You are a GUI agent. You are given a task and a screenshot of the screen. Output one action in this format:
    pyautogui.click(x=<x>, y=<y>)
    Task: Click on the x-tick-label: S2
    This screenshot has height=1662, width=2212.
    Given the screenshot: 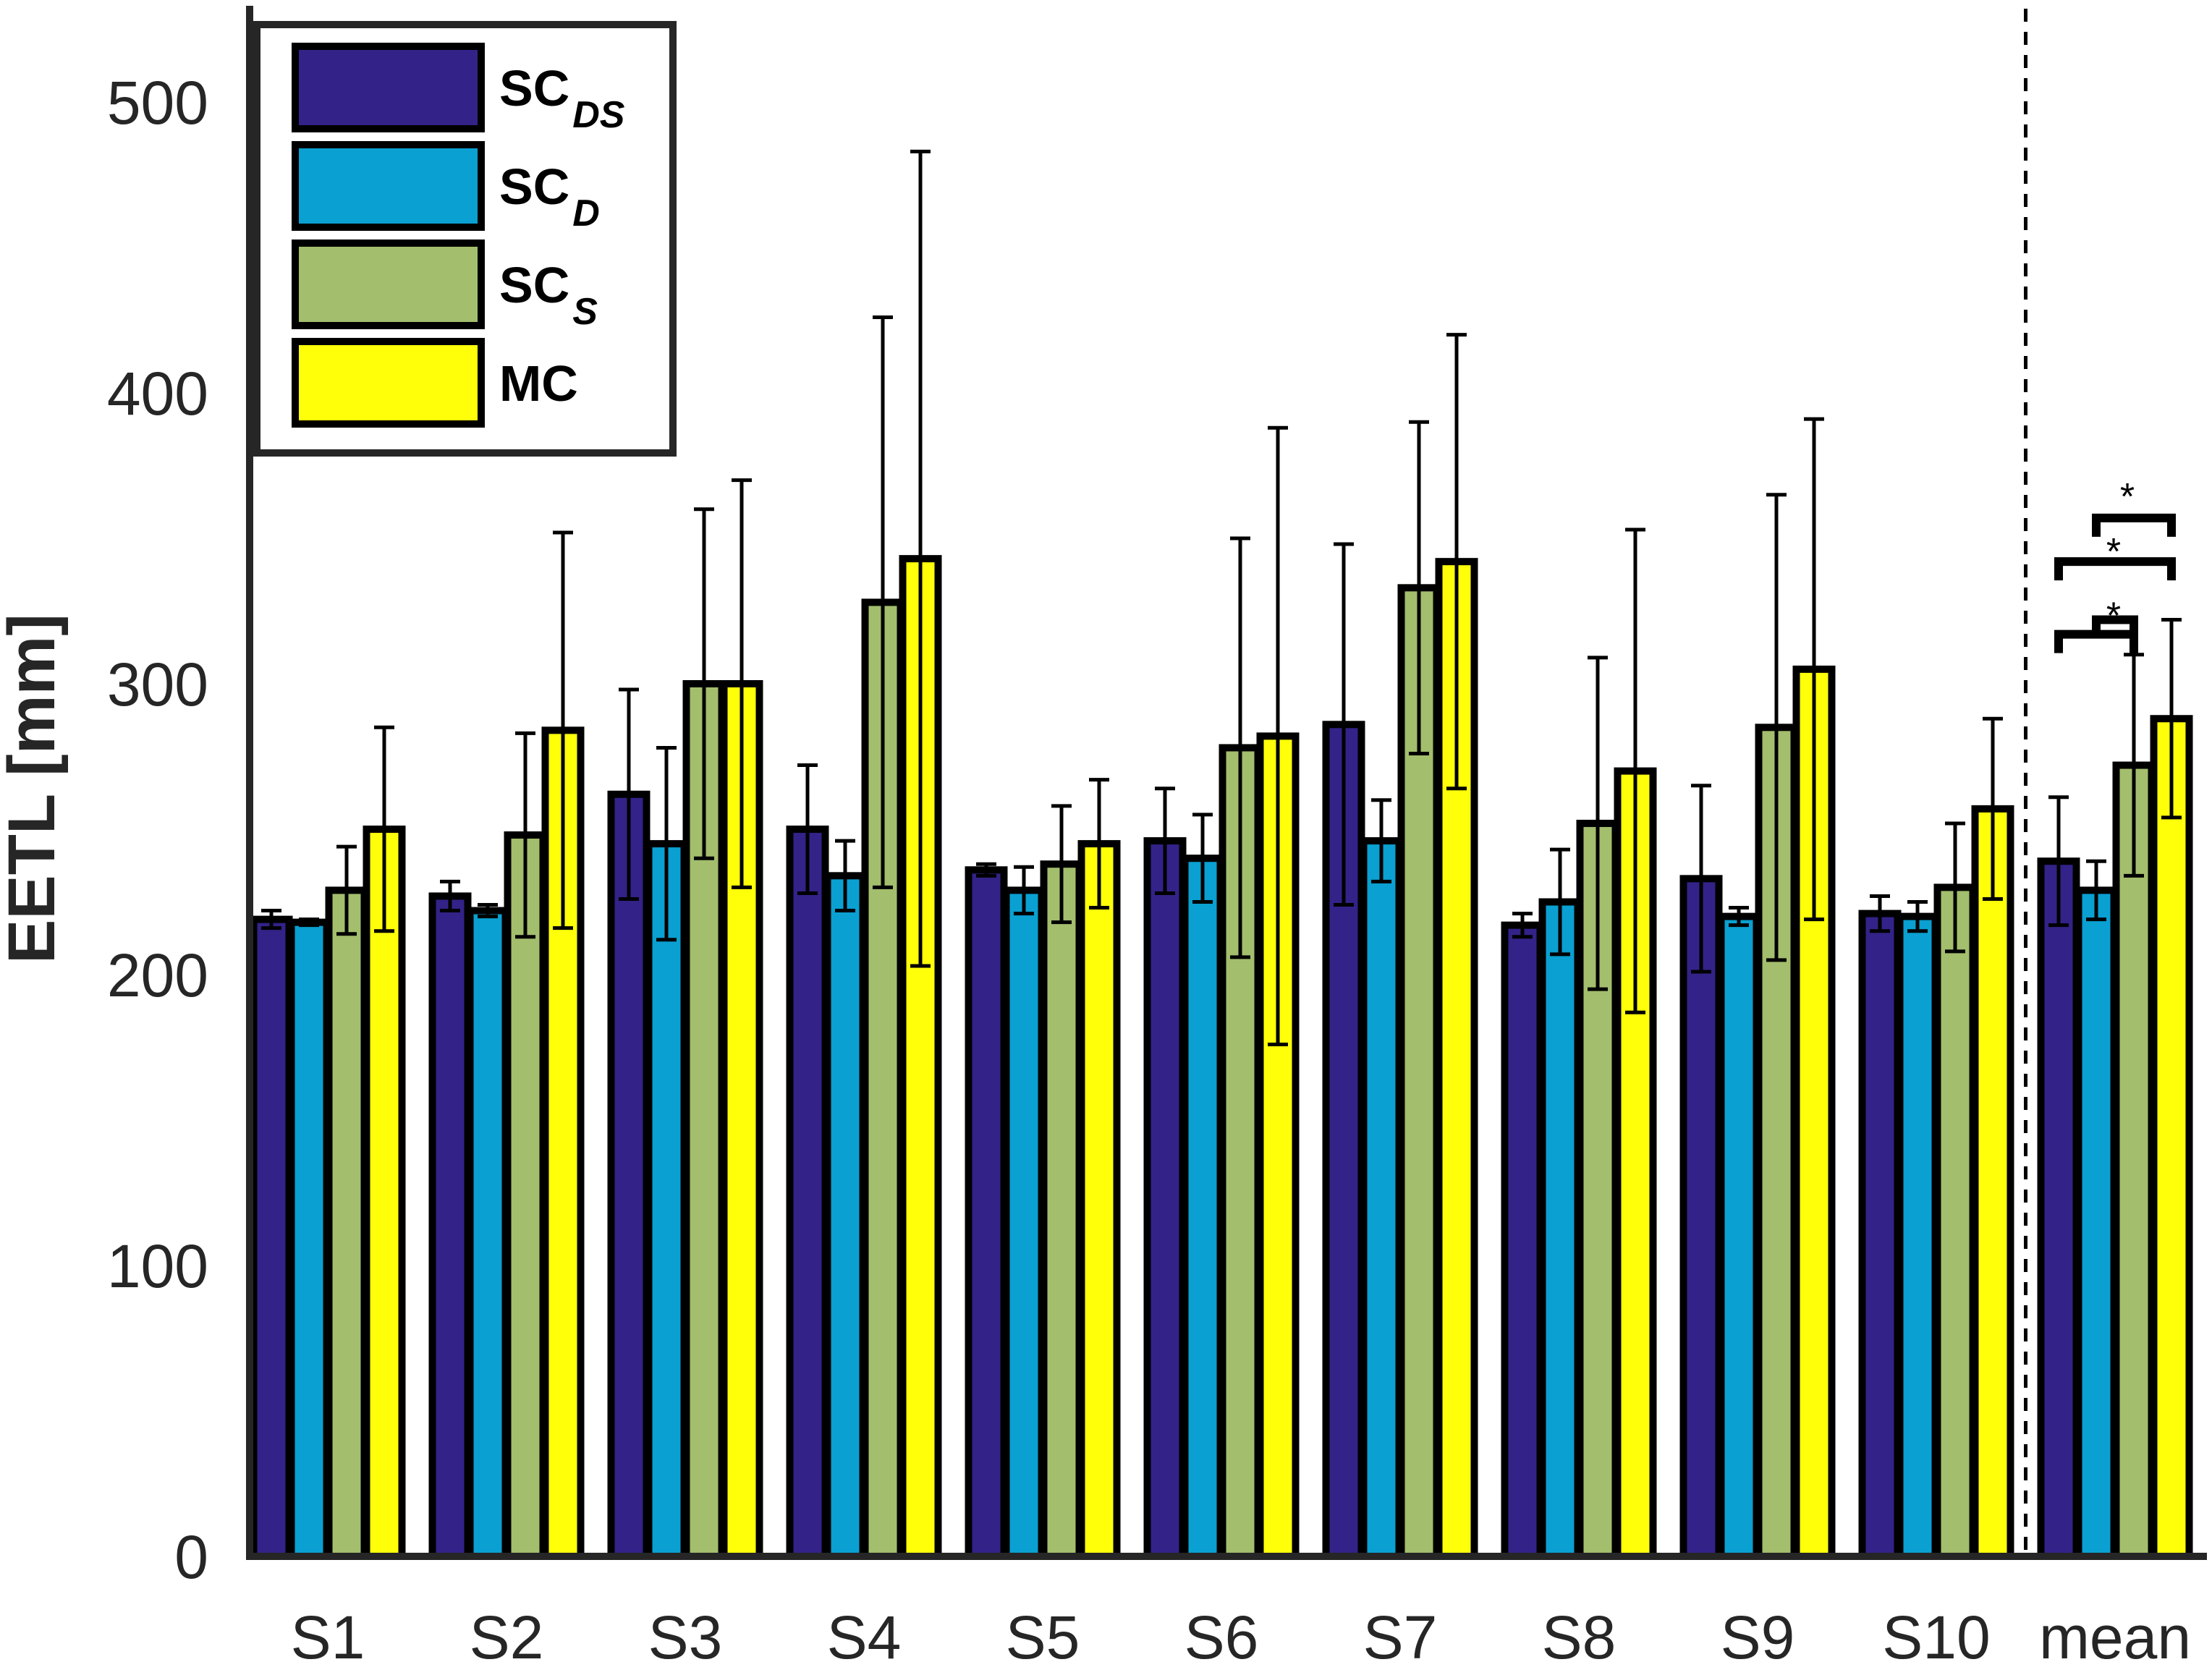 What is the action you would take?
    pyautogui.click(x=507, y=1632)
    